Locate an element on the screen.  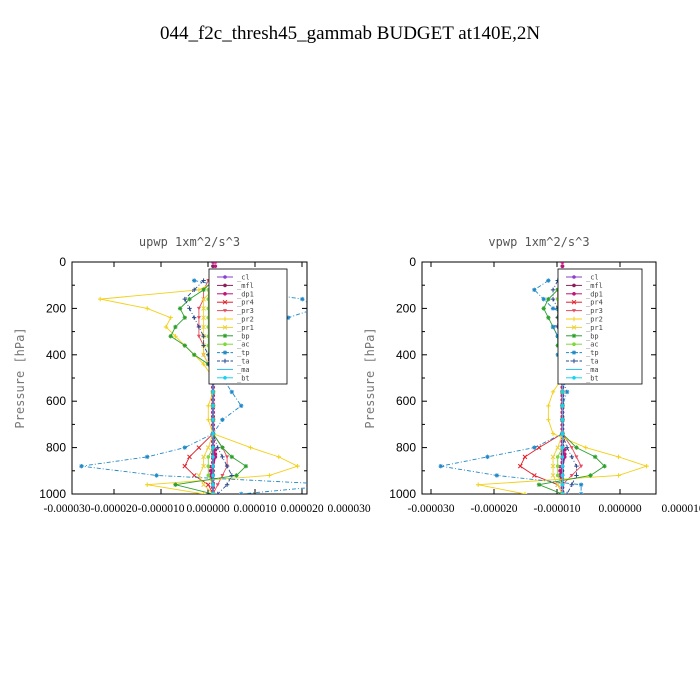
x-tick-label: 0.000000 is located at coordinates (619, 509).